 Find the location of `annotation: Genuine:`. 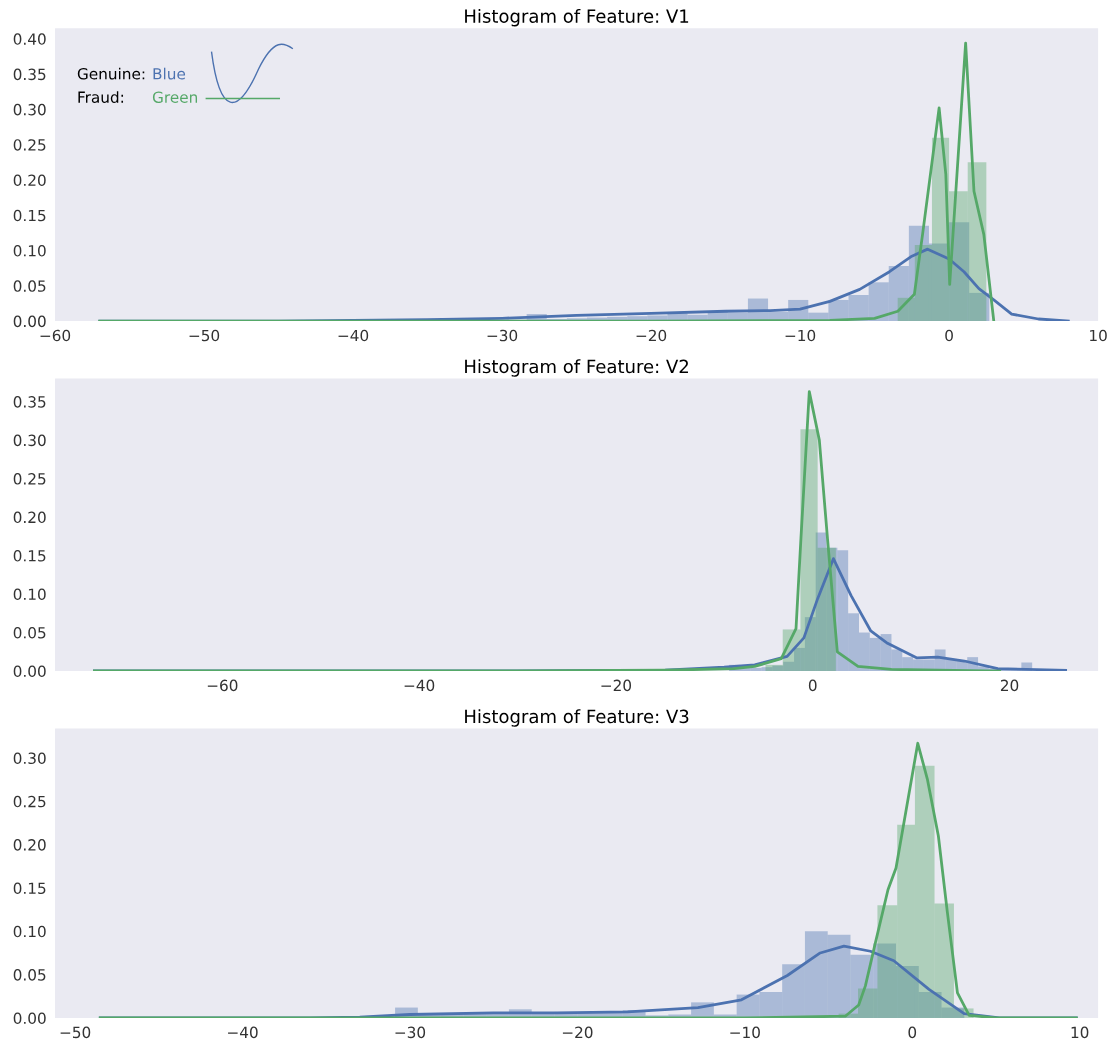

annotation: Genuine: is located at coordinates (111, 73).